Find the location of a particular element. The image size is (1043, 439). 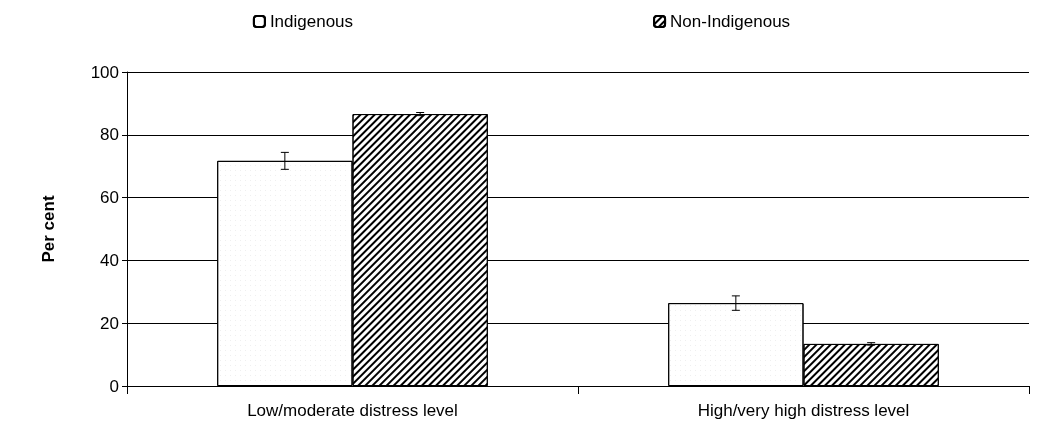

x-tick-label: High/very high distress level is located at coordinates (803, 410).